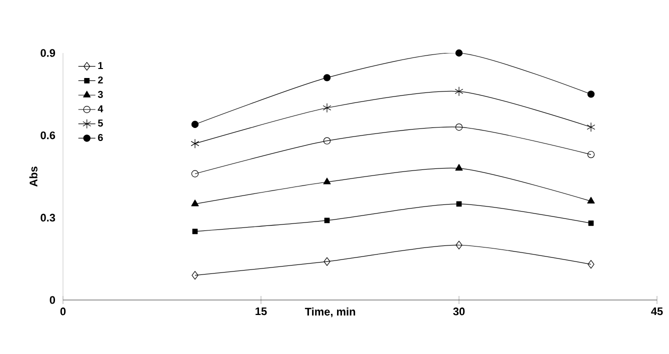 This screenshot has height=354, width=669. I want to click on legend-label: 3, so click(100, 94).